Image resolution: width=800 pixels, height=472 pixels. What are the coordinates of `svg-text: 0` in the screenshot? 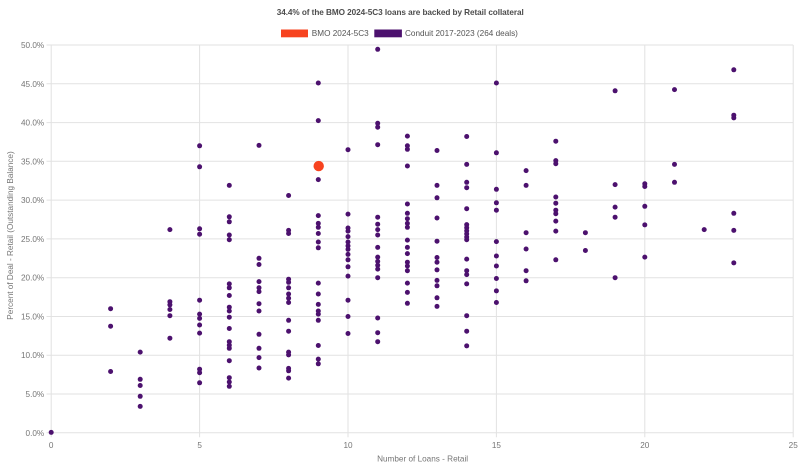 It's located at (51, 445).